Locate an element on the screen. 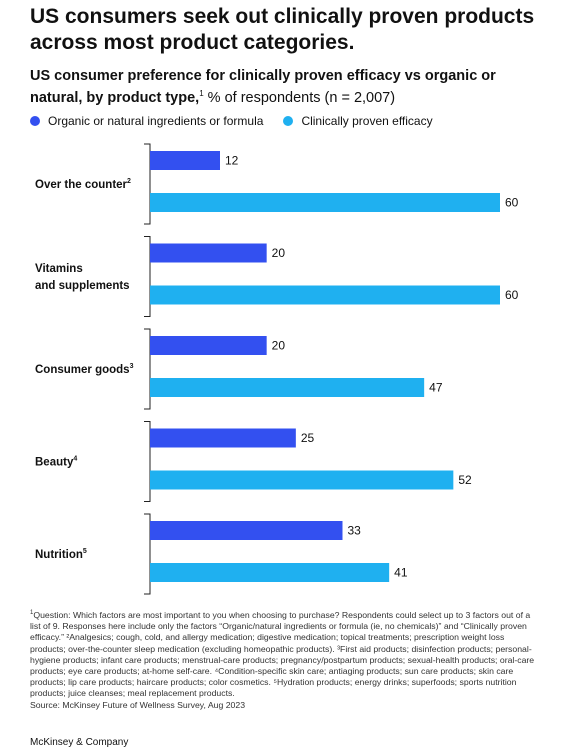 Image resolution: width=570 pixels, height=751 pixels. footnote-ref: 1 is located at coordinates (32, 613).